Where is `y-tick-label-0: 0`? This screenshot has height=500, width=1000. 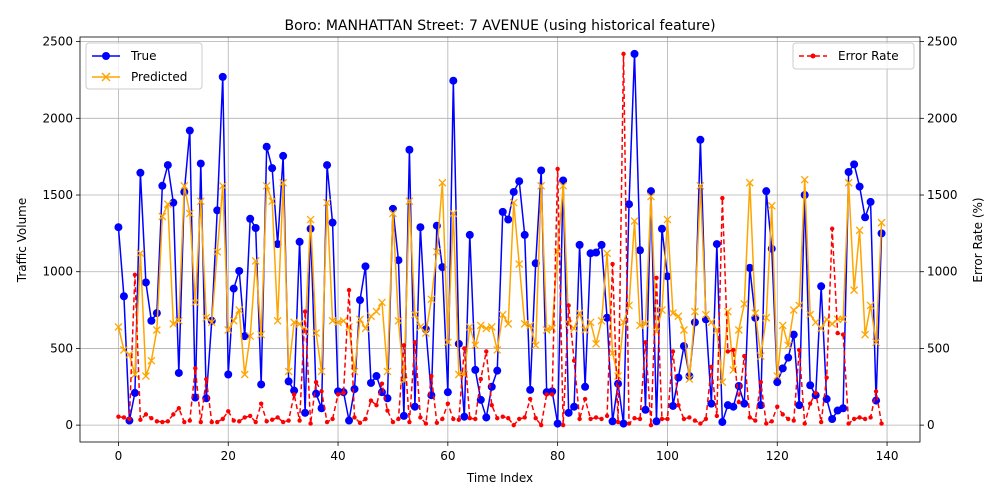 y-tick-label-0: 0 is located at coordinates (69, 425).